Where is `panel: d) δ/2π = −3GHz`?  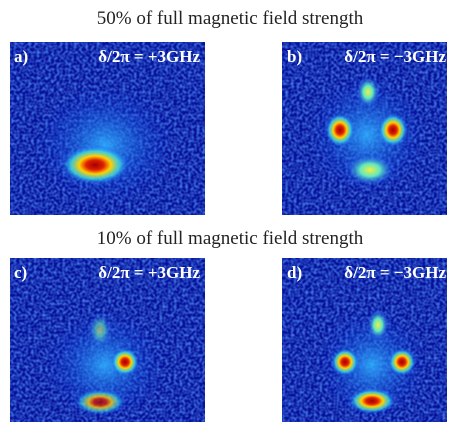
panel: d) δ/2π = −3GHz is located at coordinates (364, 340).